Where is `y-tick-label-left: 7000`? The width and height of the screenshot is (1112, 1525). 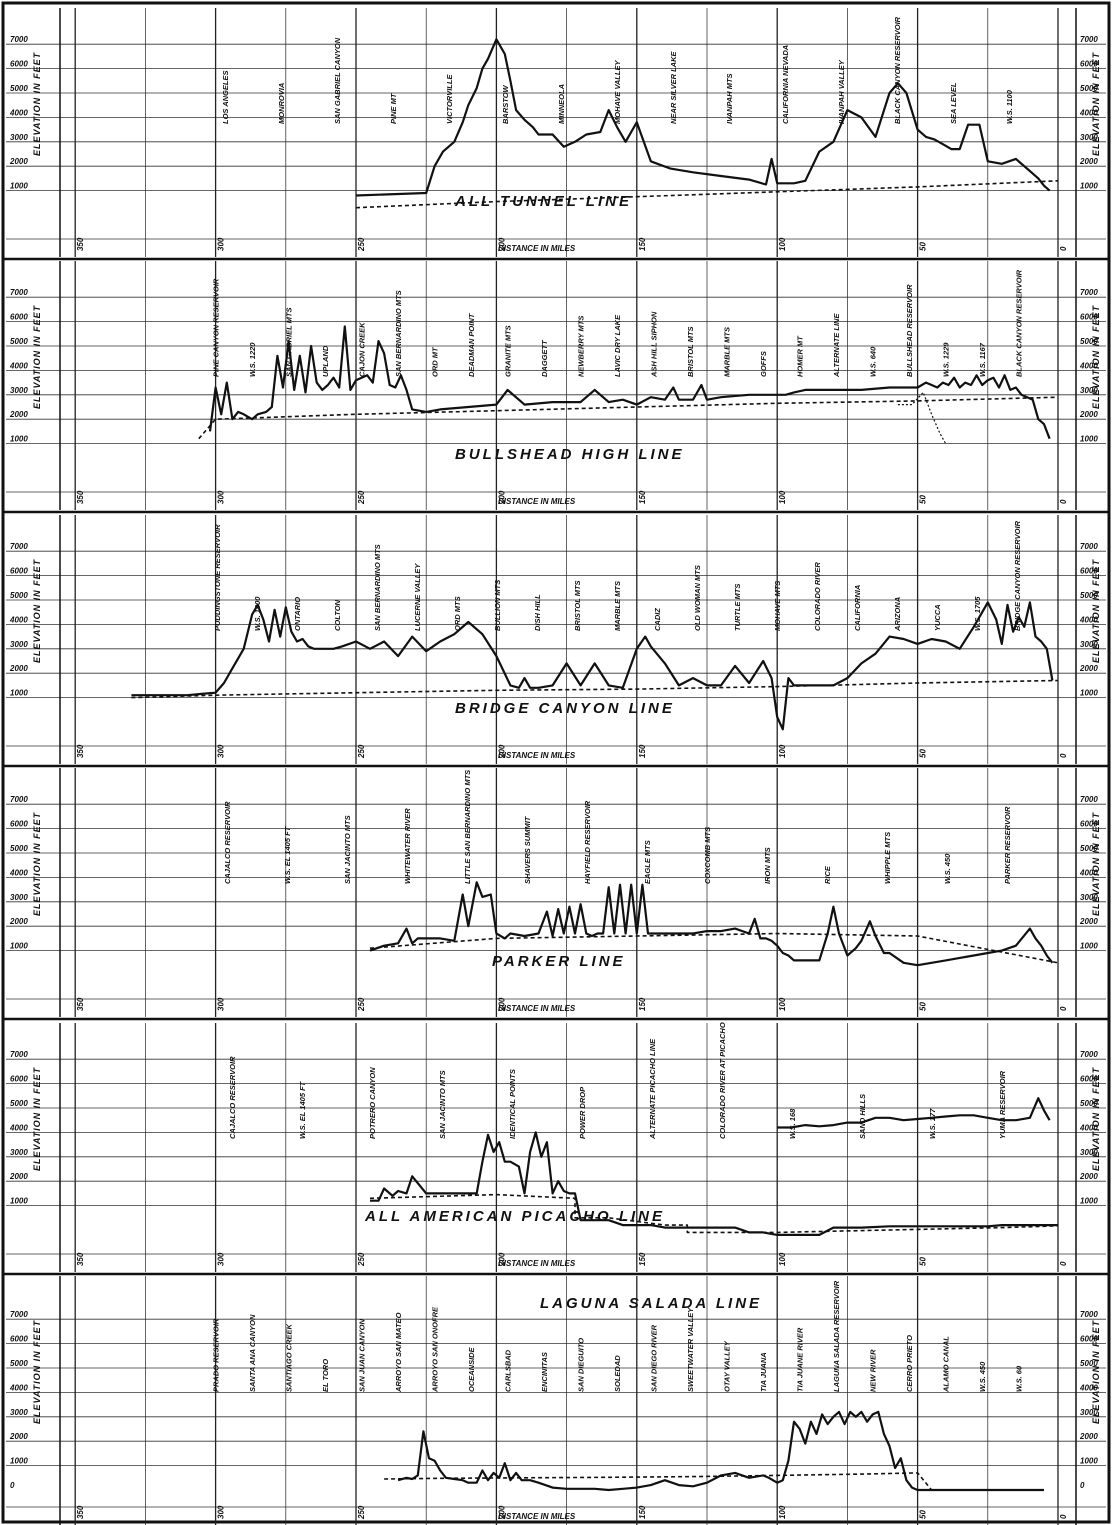 y-tick-label-left: 7000 is located at coordinates (19, 799).